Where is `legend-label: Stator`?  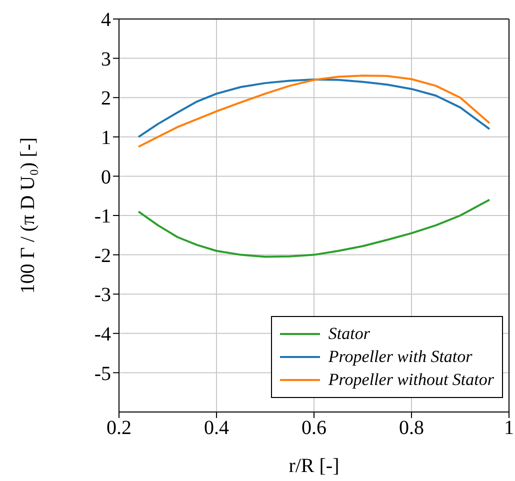
legend-label: Stator is located at coordinates (349, 334).